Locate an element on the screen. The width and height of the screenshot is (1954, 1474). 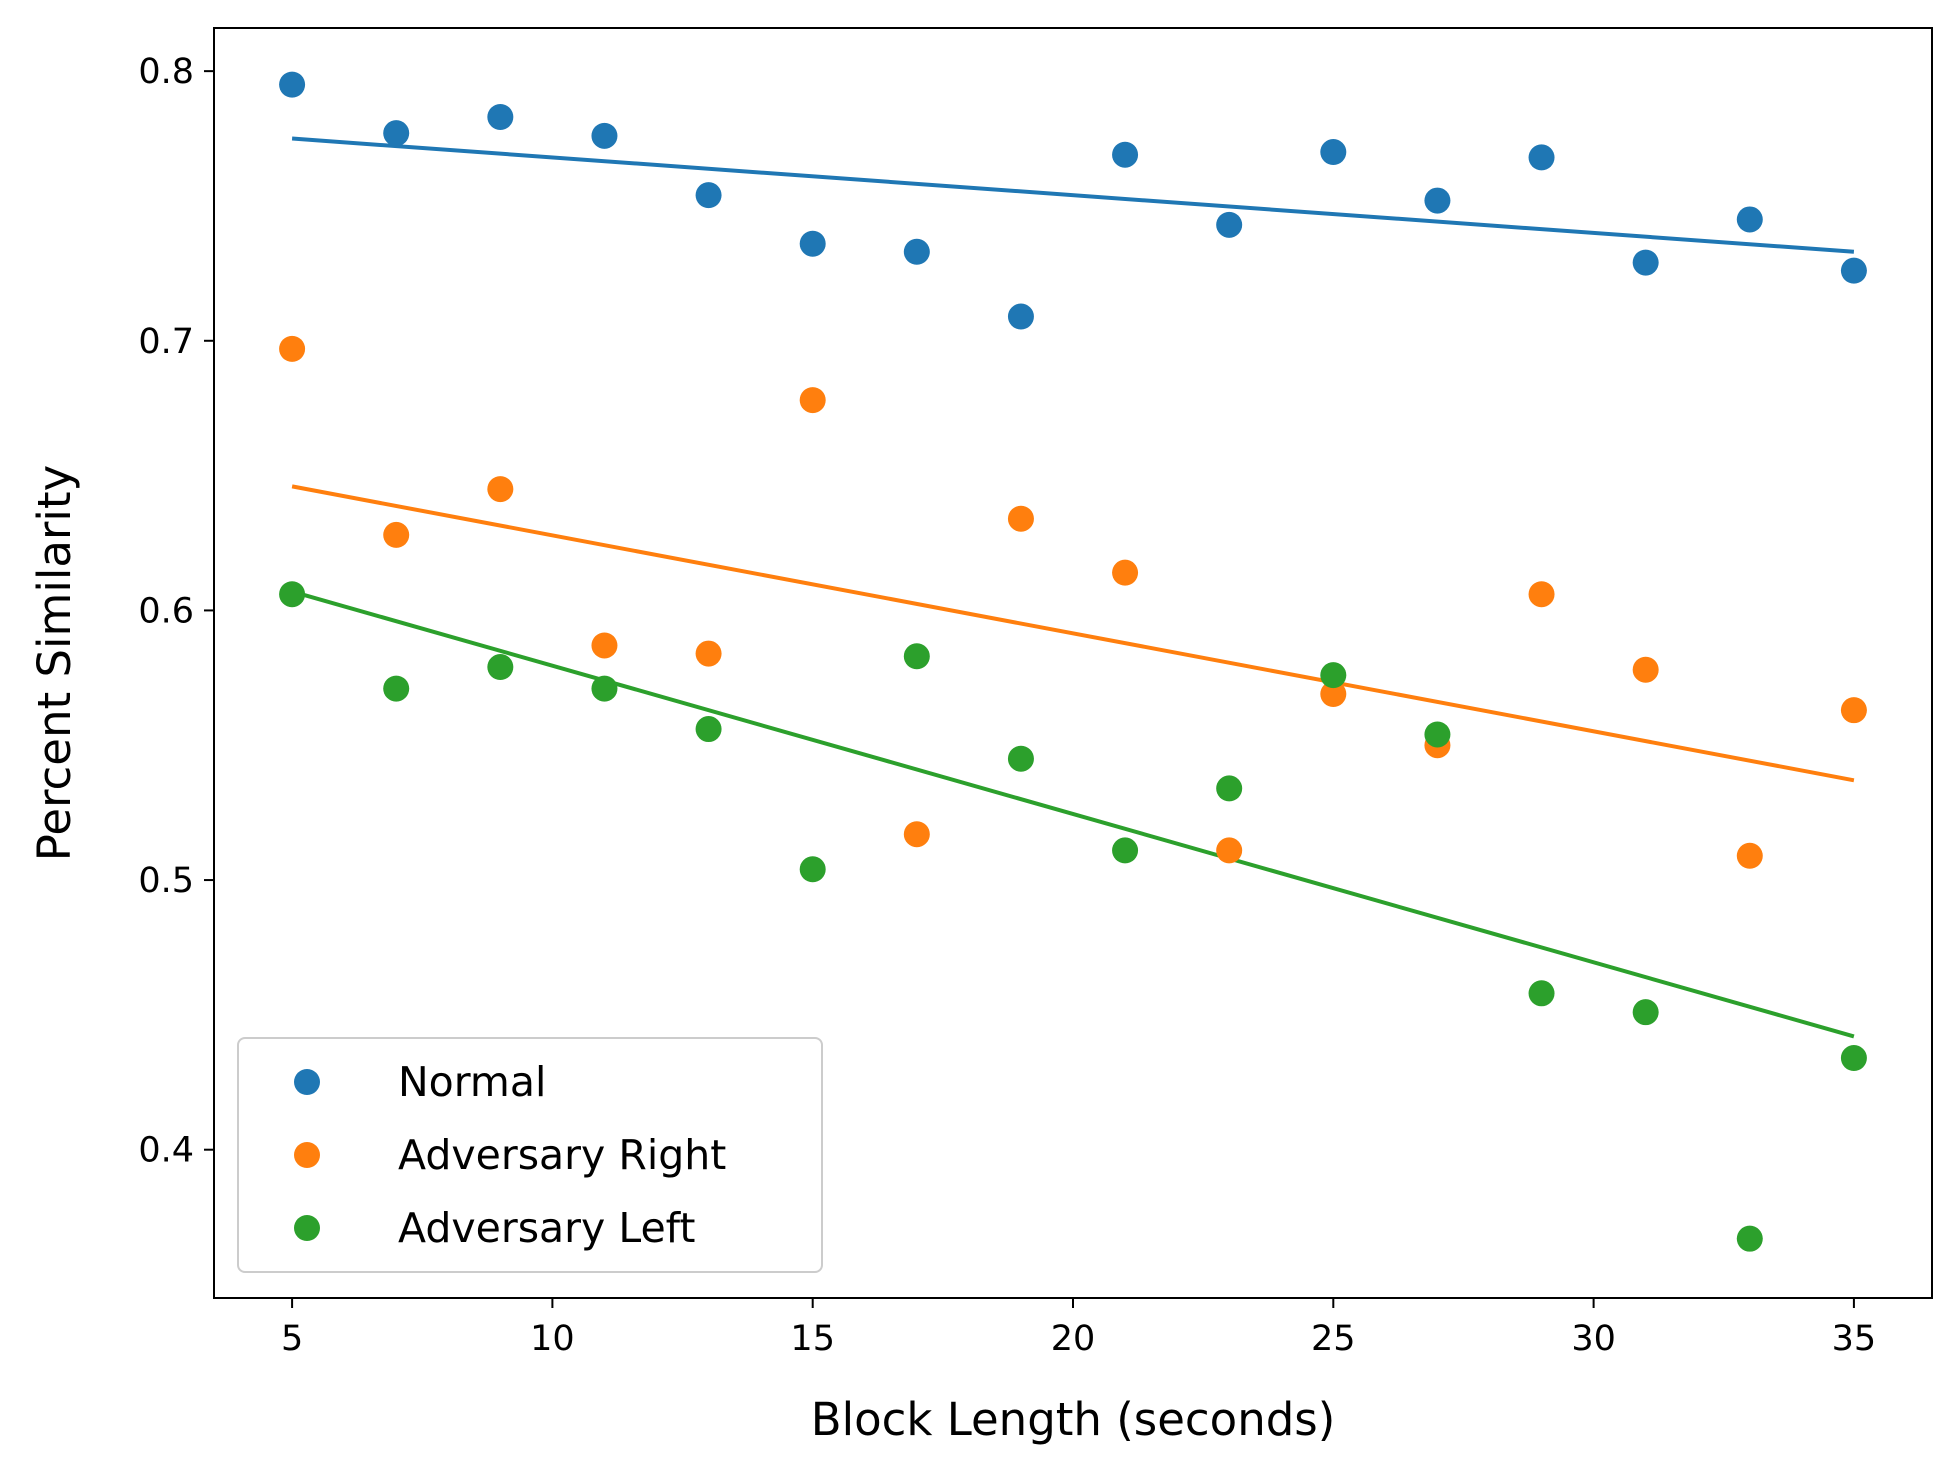
y-tick-label: 0.8 is located at coordinates (166, 72).